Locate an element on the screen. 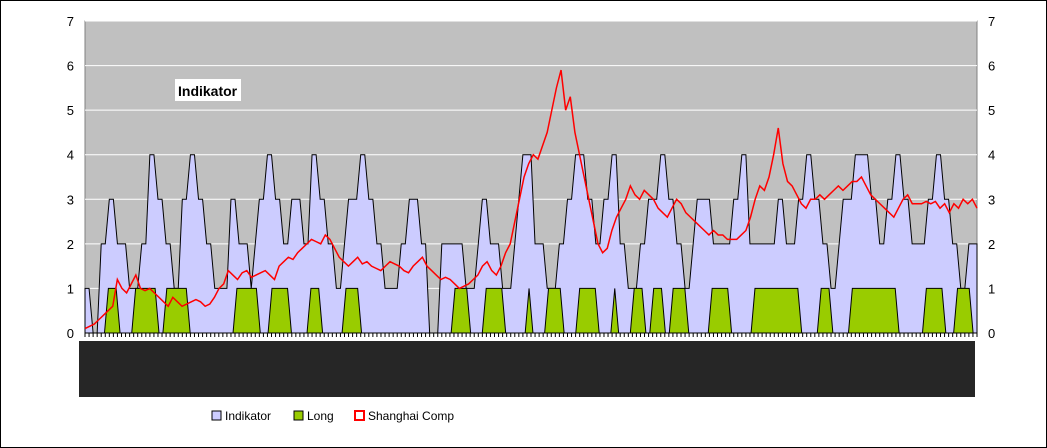 The height and width of the screenshot is (448, 1047). chart-title: Indikator is located at coordinates (208, 91).